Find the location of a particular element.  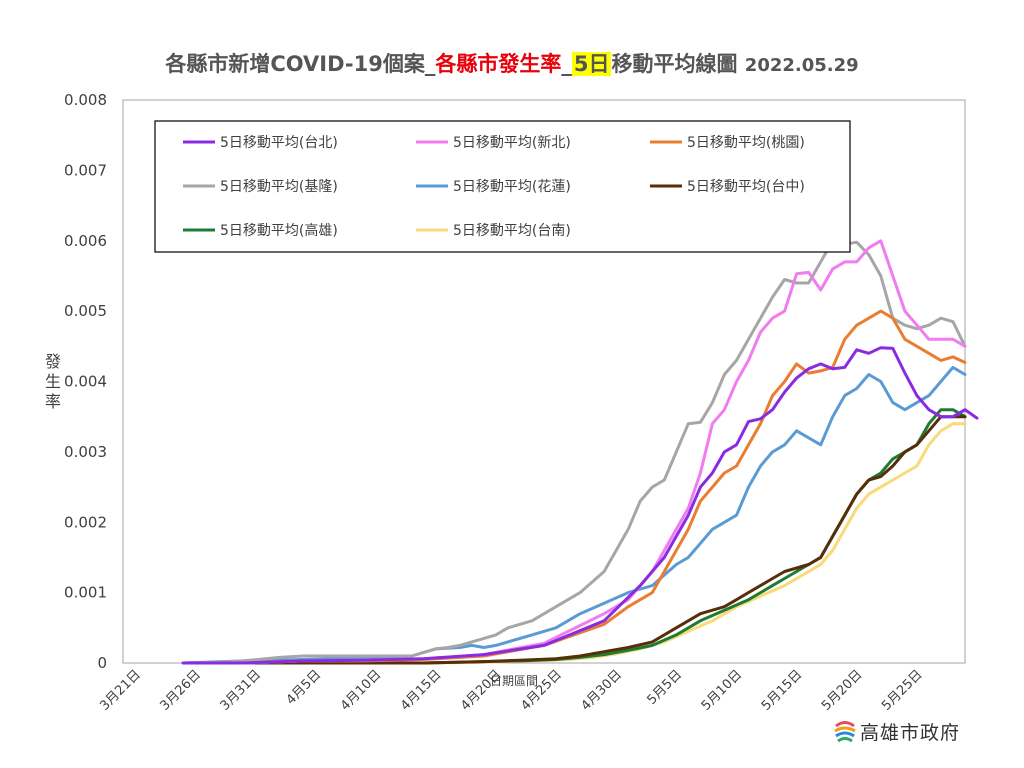

x-tick-label: 4月5日 is located at coordinates (304, 687).